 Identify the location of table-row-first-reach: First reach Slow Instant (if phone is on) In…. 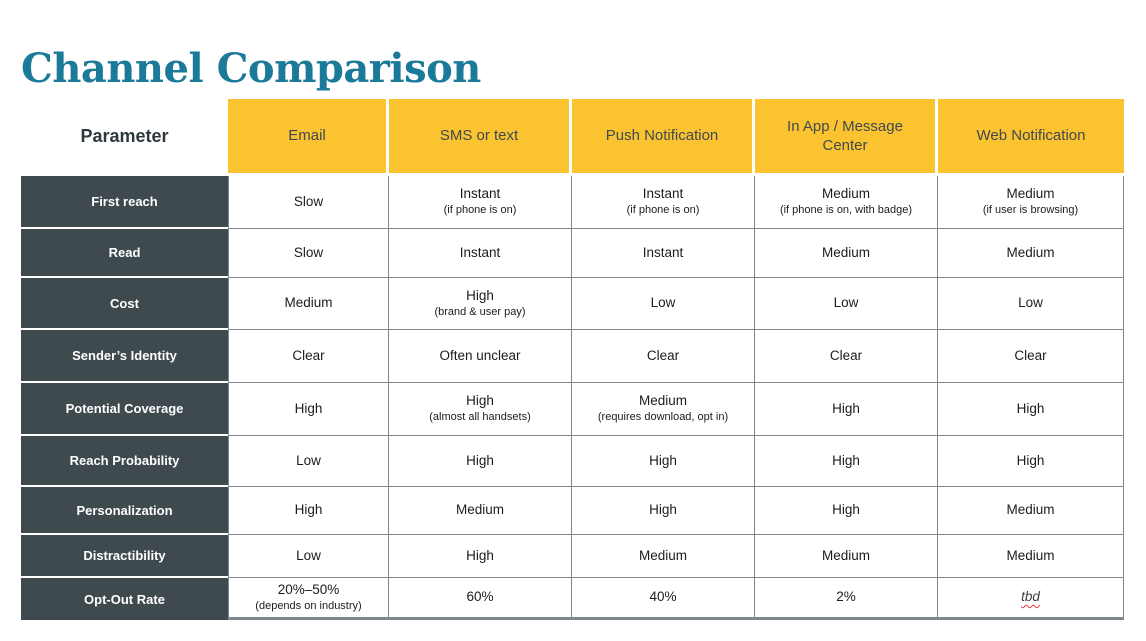
(572, 202).